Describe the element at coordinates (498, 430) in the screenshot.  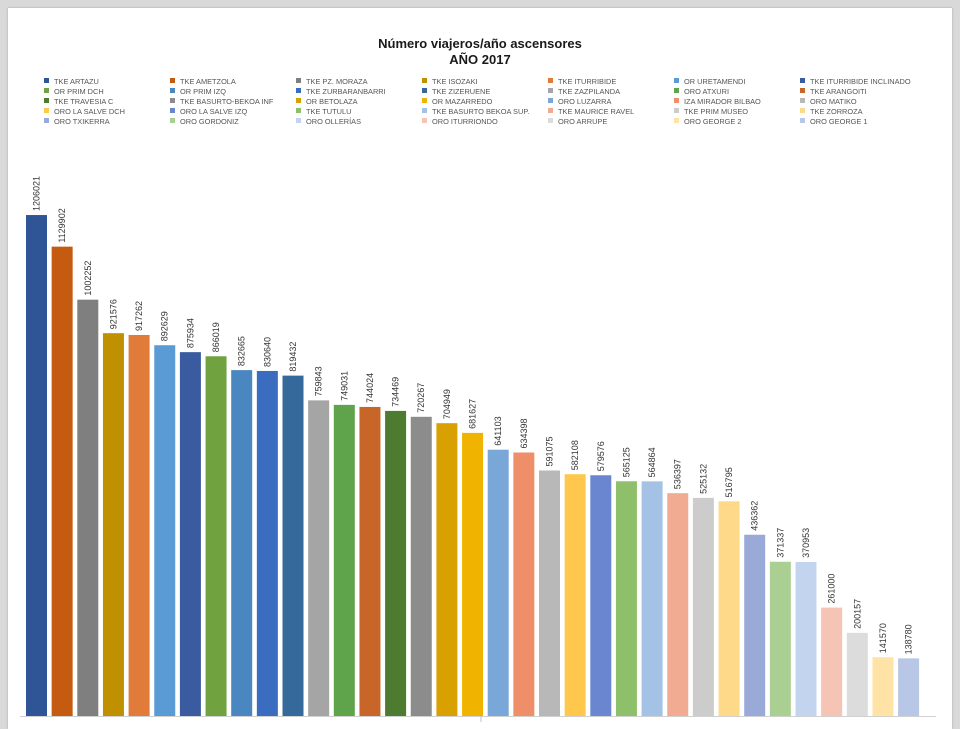
I see `bar-value-label: 641103` at that location.